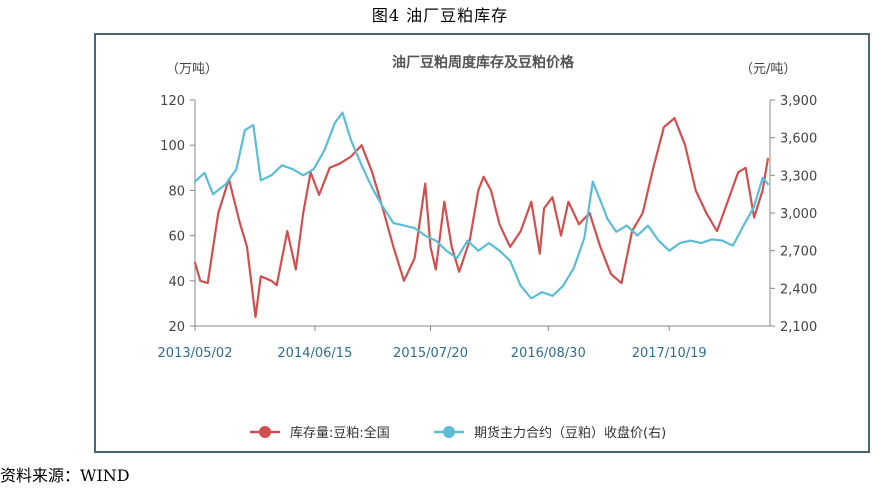 The height and width of the screenshot is (494, 880). What do you see at coordinates (768, 69) in the screenshot?
I see `right-axis-unit: （元/吨）` at bounding box center [768, 69].